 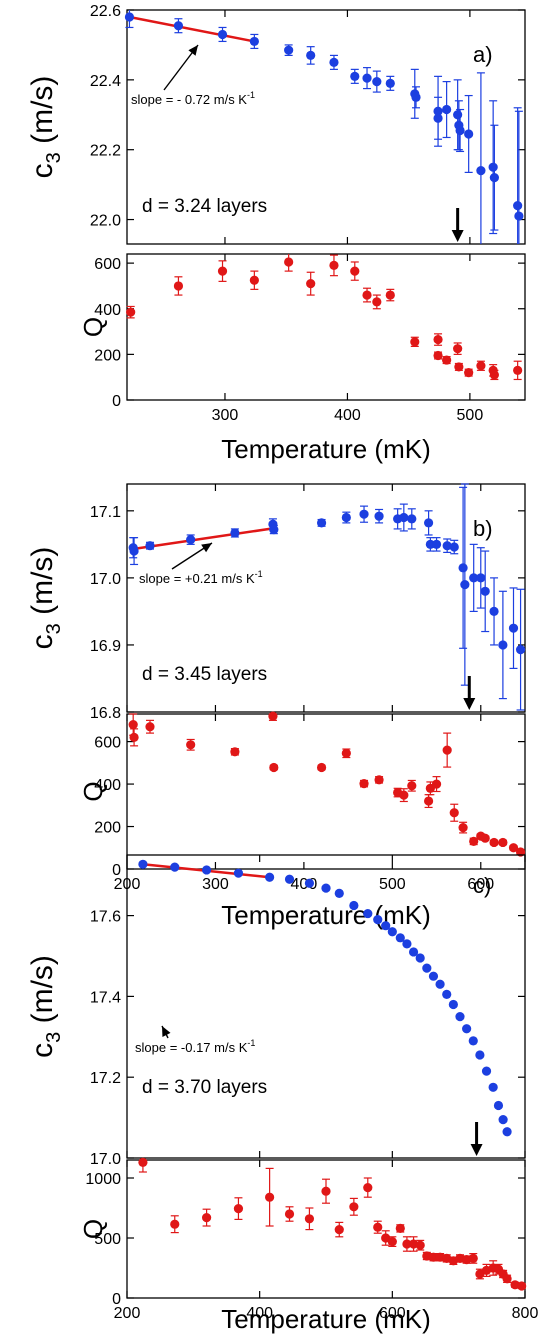 What do you see at coordinates (107, 1239) in the screenshot?
I see `y-tick-label: 500` at bounding box center [107, 1239].